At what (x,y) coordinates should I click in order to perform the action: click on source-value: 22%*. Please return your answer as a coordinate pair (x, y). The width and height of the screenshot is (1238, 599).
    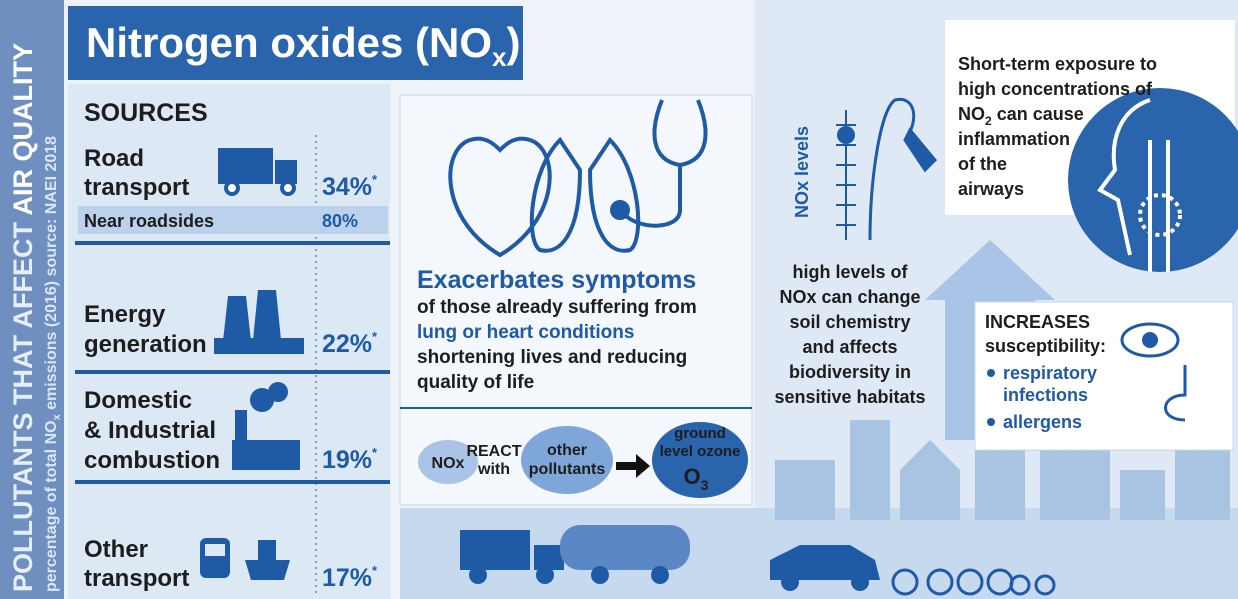
    Looking at the image, I should click on (350, 343).